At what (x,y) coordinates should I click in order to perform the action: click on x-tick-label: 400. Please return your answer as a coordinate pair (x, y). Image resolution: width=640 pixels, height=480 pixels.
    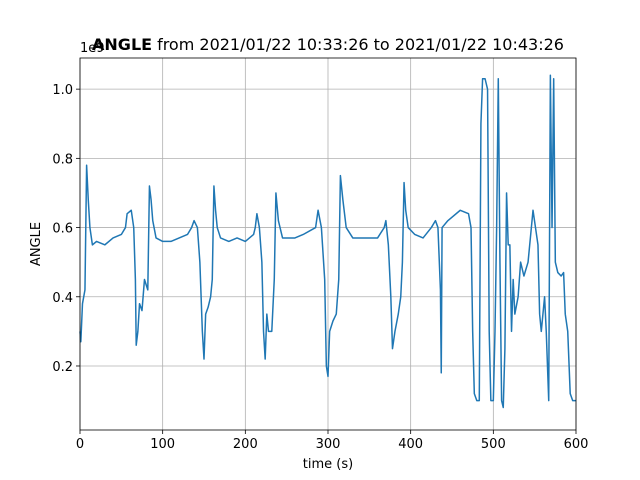
    Looking at the image, I should click on (410, 444).